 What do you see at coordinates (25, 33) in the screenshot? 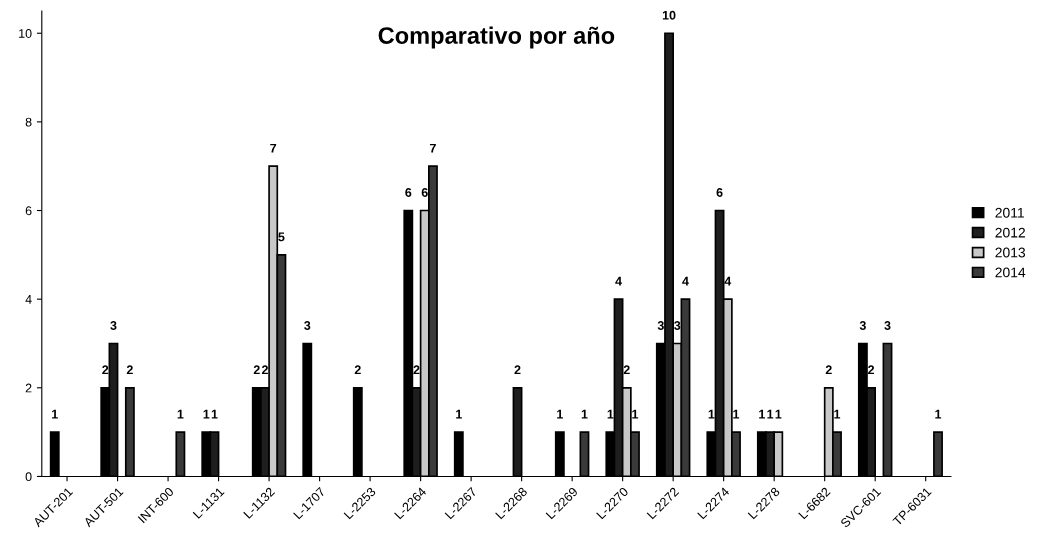
I see `y-tick-label: 10` at bounding box center [25, 33].